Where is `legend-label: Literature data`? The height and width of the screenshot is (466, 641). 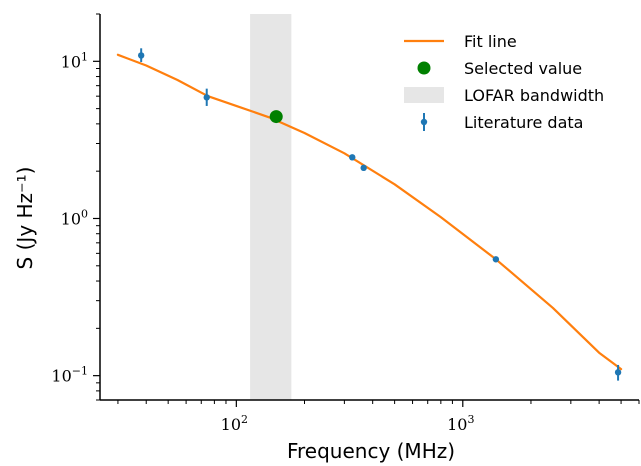 legend-label: Literature data is located at coordinates (523, 122).